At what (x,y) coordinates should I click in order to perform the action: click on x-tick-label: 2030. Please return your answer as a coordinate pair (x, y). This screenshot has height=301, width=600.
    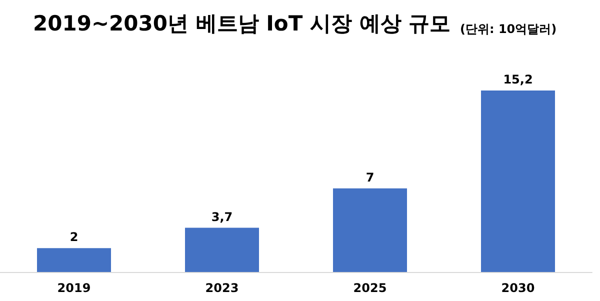
    Looking at the image, I should click on (518, 288).